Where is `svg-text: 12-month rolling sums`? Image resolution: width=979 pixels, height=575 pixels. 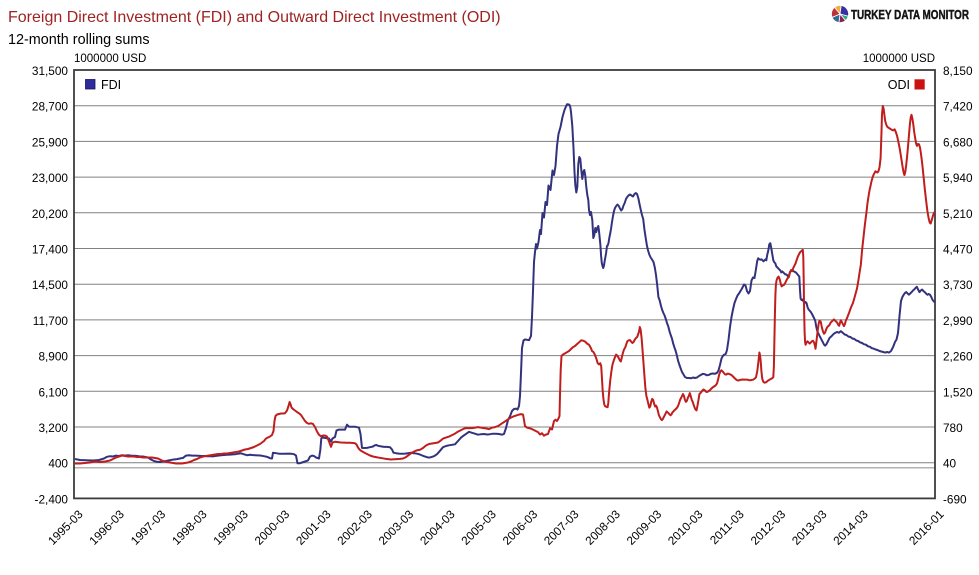
svg-text: 12-month rolling sums is located at coordinates (79, 40).